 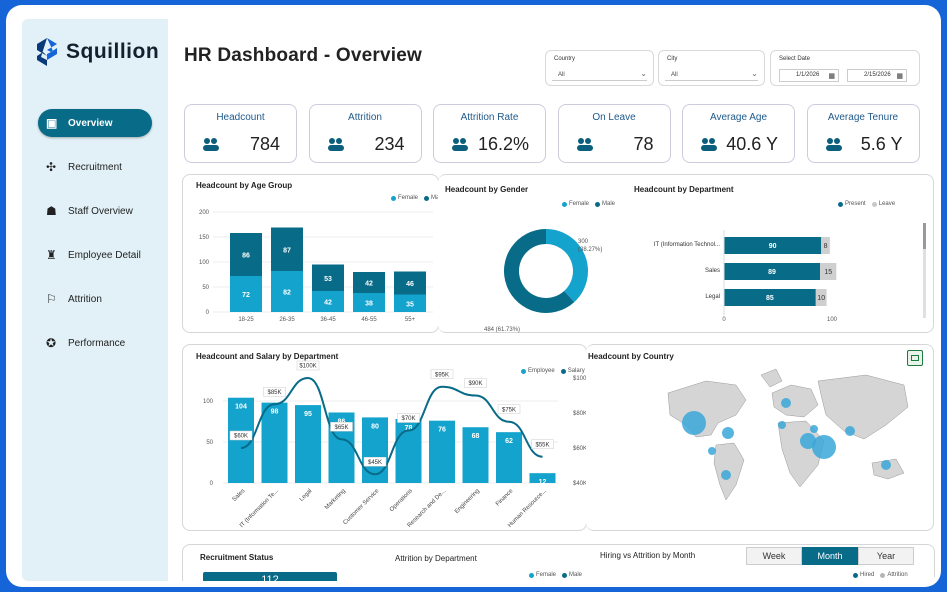 I want to click on y2-tick-label: $40K, so click(x=580, y=484).